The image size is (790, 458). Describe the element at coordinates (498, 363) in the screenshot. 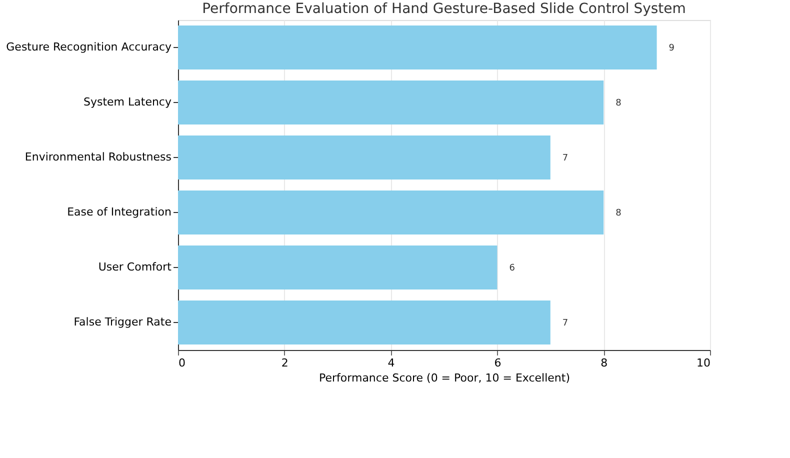

I see `x-tick-label: 6` at that location.